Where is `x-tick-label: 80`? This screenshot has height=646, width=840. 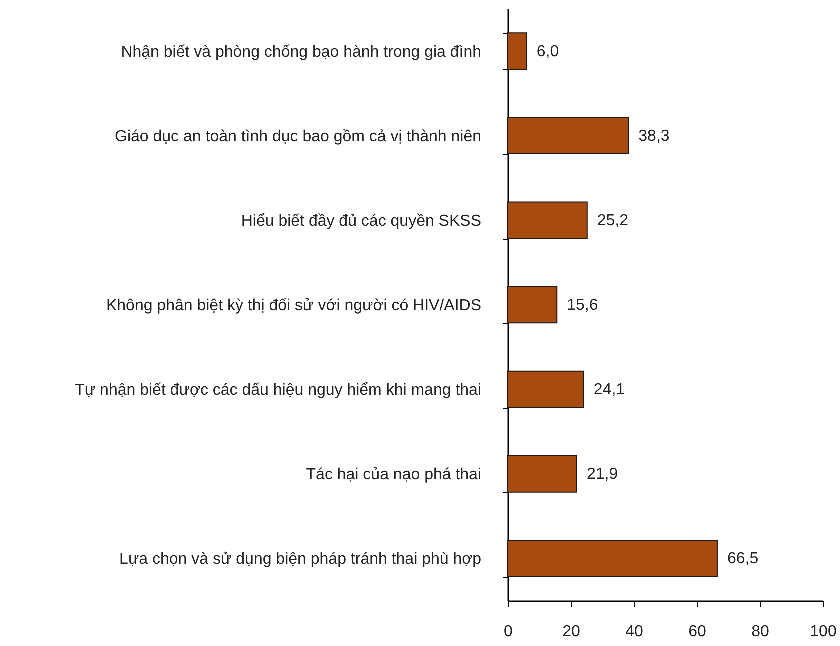 x-tick-label: 80 is located at coordinates (761, 632).